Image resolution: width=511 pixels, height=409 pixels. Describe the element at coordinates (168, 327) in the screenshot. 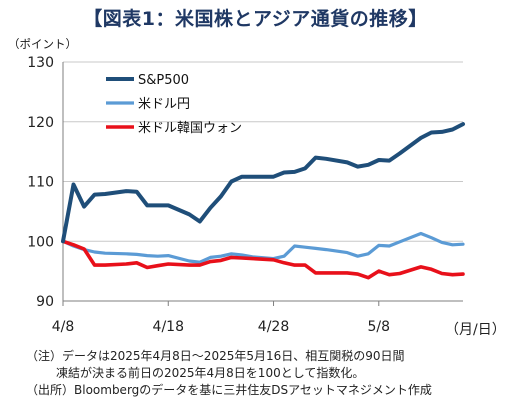

I see `x-tick-label: 4/18` at that location.